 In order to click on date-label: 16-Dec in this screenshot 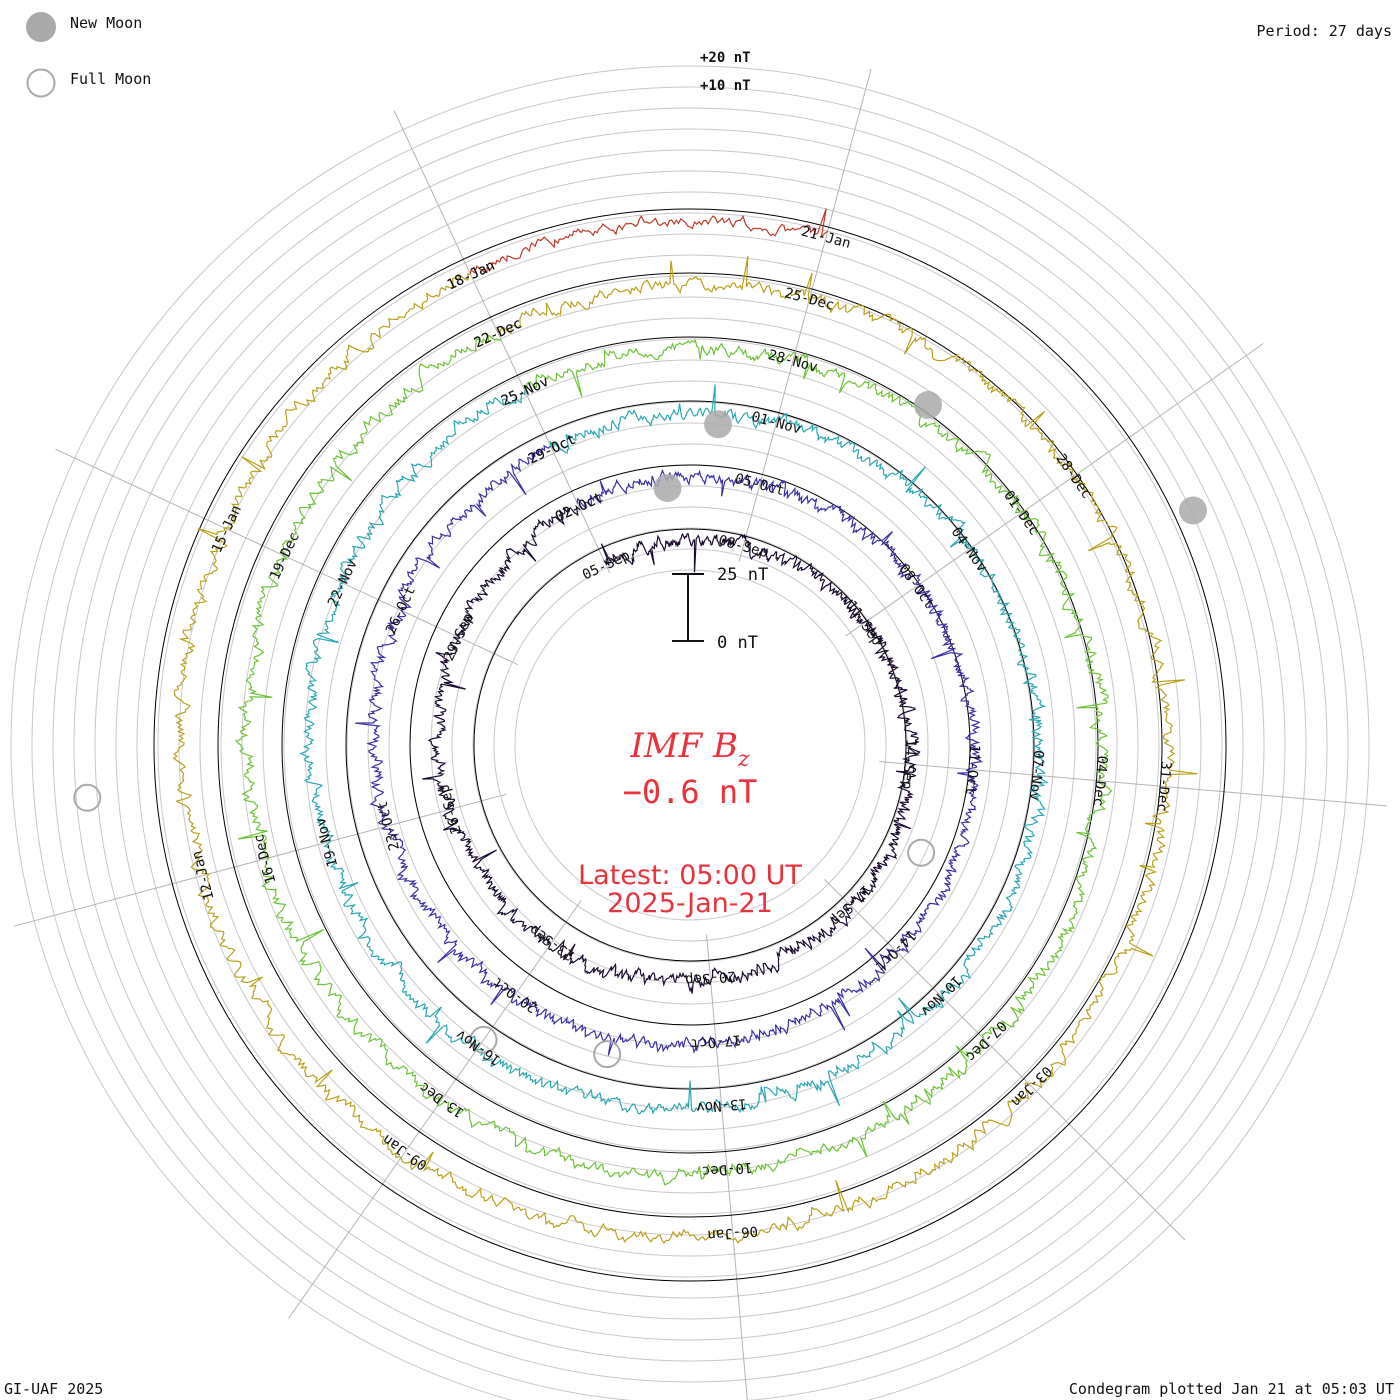, I will do `click(265, 858)`.